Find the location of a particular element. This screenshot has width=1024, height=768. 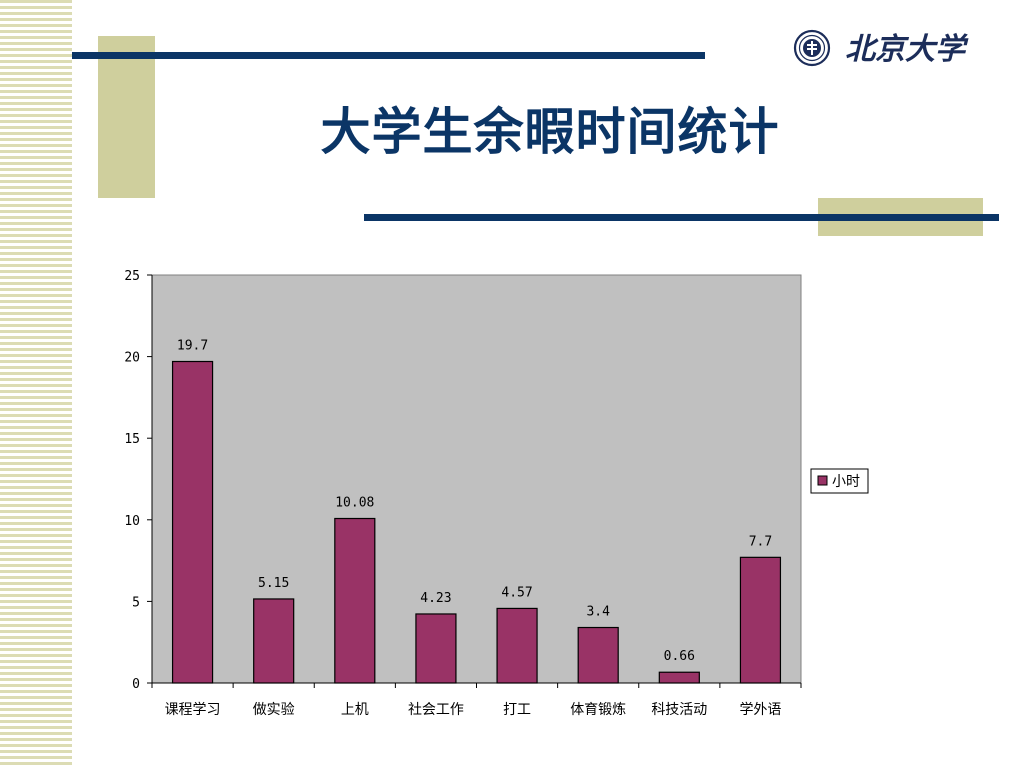

y-tick-label: 10 is located at coordinates (132, 521).